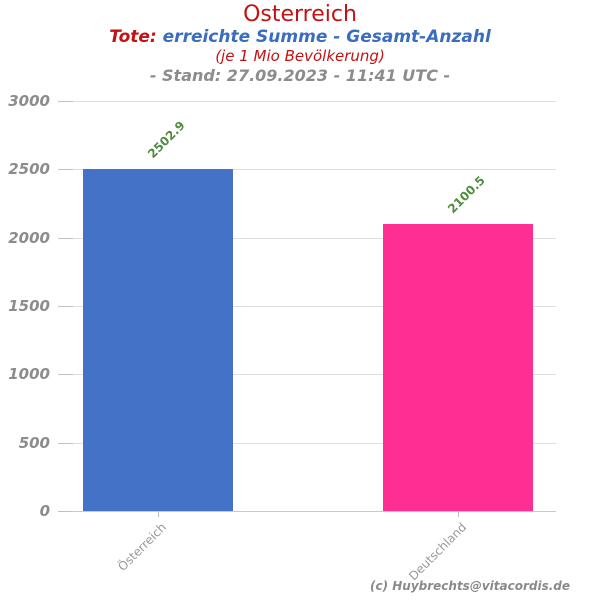 This screenshot has width=600, height=600. I want to click on subtitle-main: erreichte Summe - Gesamt-Anzahl, so click(323, 37).